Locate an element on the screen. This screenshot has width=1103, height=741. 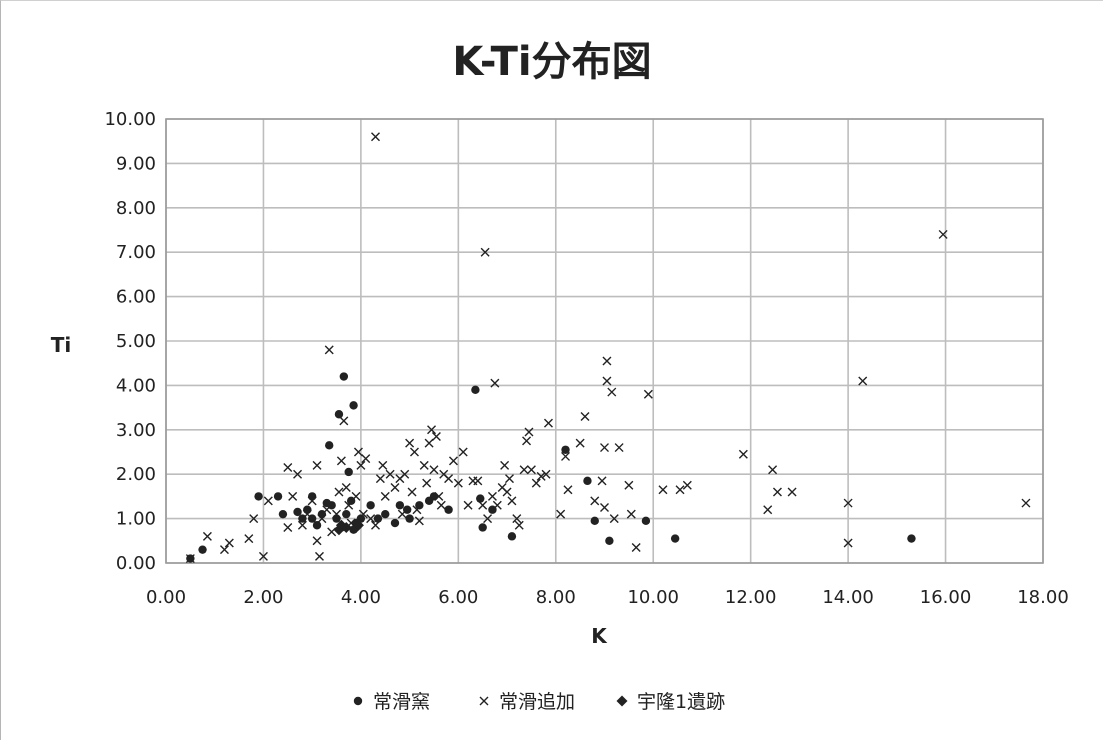
x-tick-label: 18.00 is located at coordinates (1043, 597).